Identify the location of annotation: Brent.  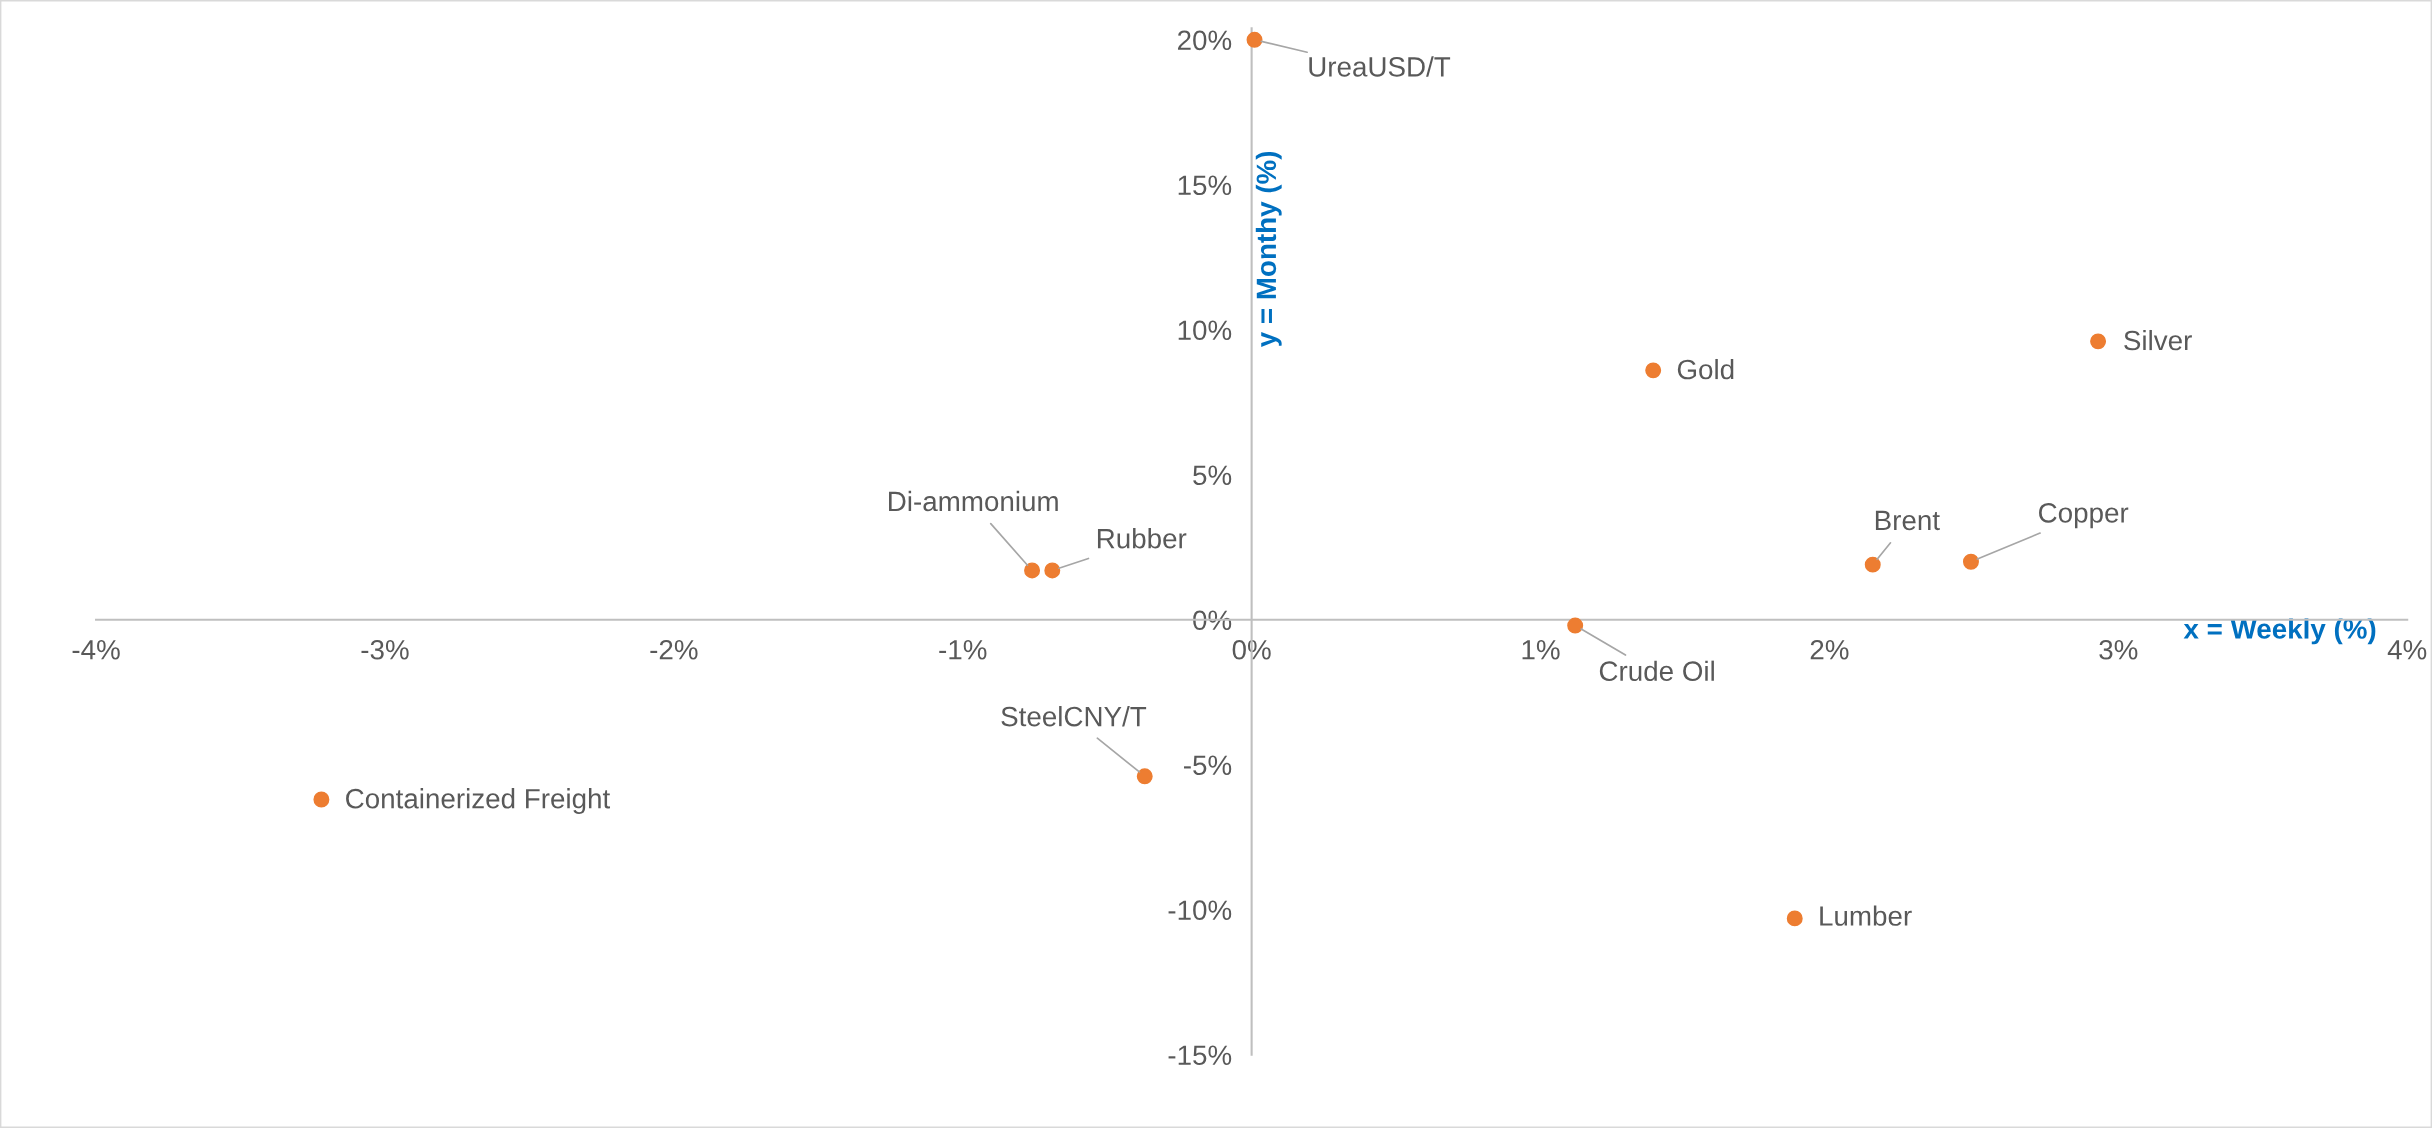
(1907, 520).